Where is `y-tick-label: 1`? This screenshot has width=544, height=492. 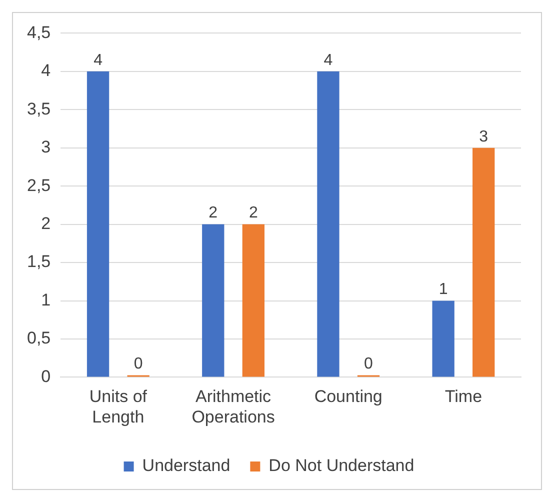 y-tick-label: 1 is located at coordinates (46, 300).